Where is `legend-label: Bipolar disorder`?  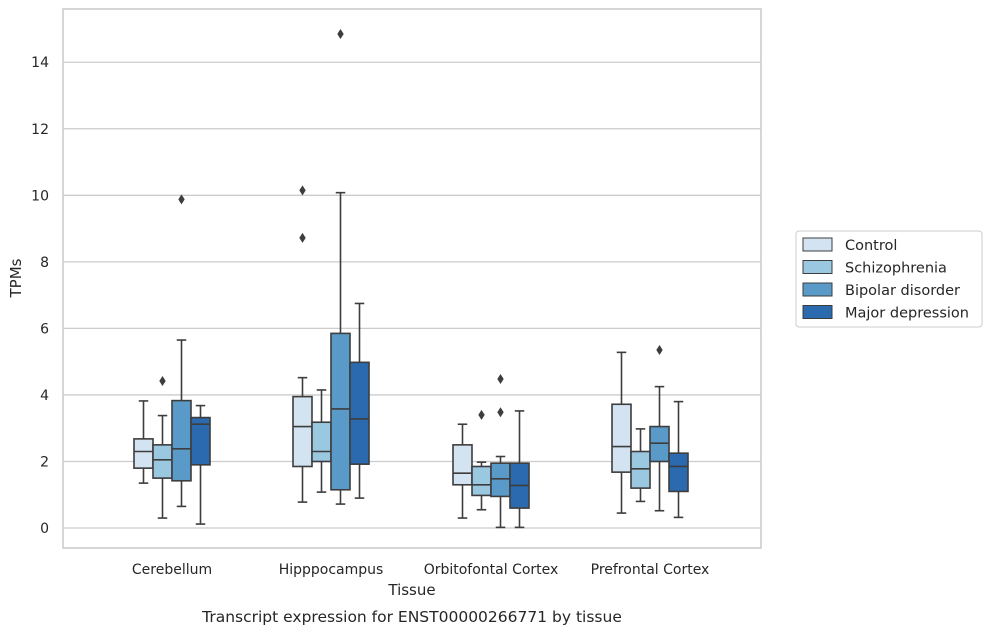
legend-label: Bipolar disorder is located at coordinates (902, 291).